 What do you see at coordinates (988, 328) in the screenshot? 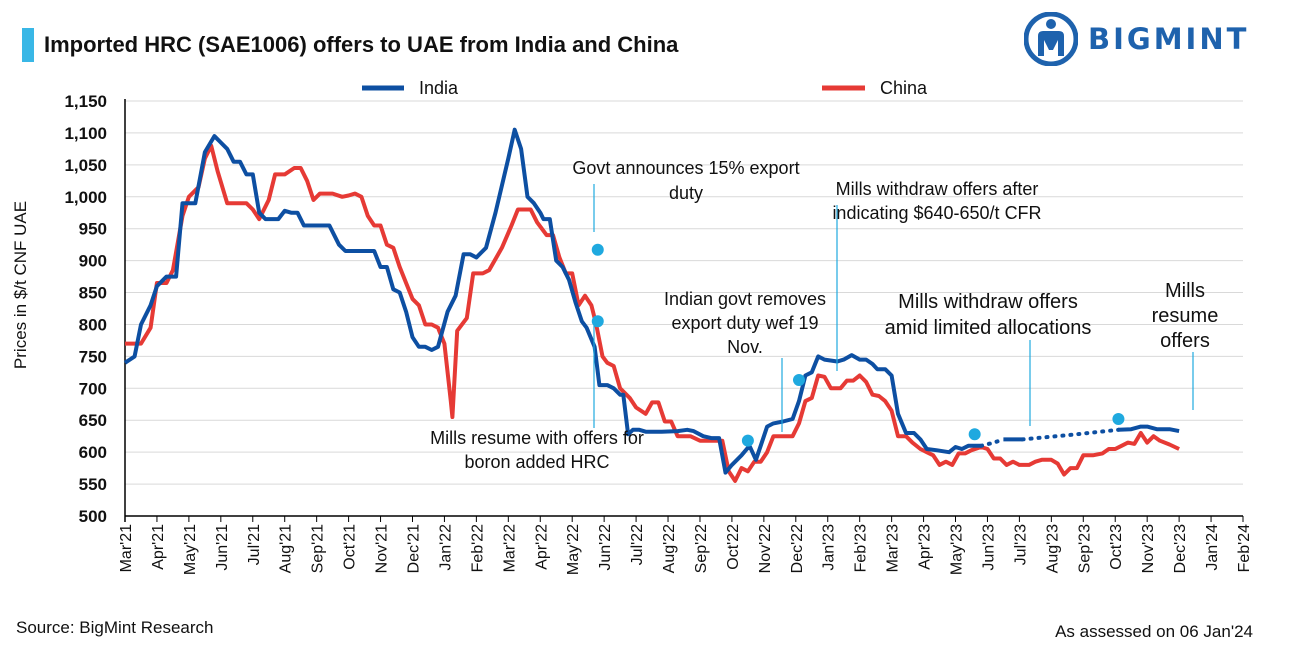
I see `annotation-text: amid limited allocations` at bounding box center [988, 328].